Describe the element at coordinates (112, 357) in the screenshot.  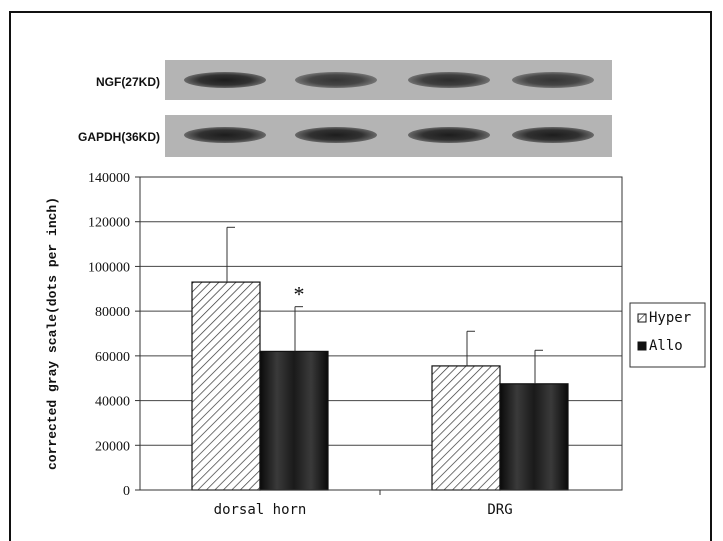
I see `y-tick-label: 60000` at that location.